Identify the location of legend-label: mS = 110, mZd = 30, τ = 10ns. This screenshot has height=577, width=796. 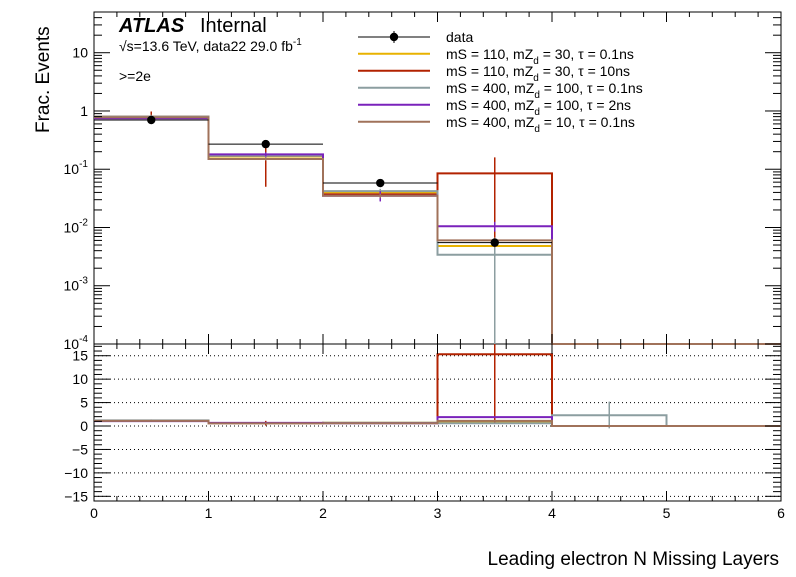
(538, 73).